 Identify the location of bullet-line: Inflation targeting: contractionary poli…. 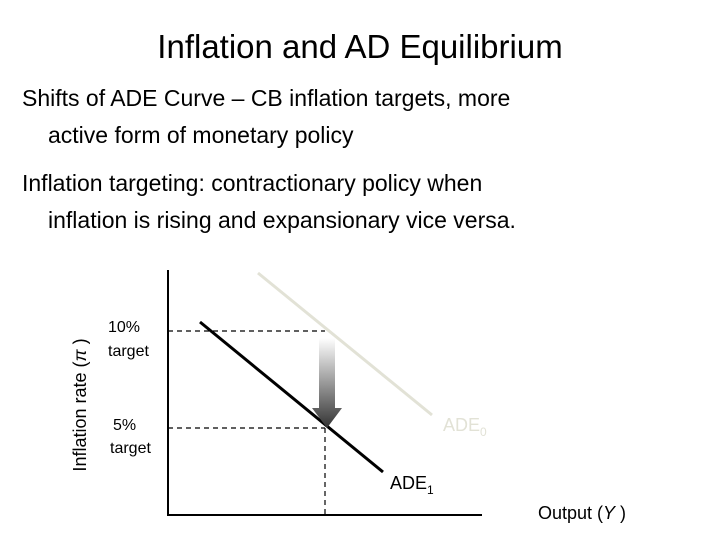
(252, 183).